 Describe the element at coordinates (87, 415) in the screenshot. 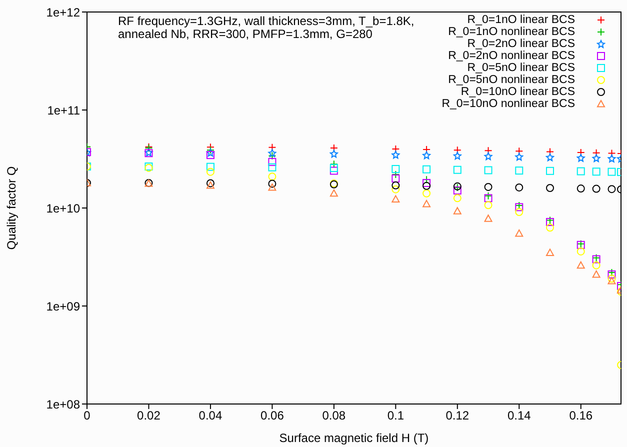

I see `x-tick-label: 0` at that location.